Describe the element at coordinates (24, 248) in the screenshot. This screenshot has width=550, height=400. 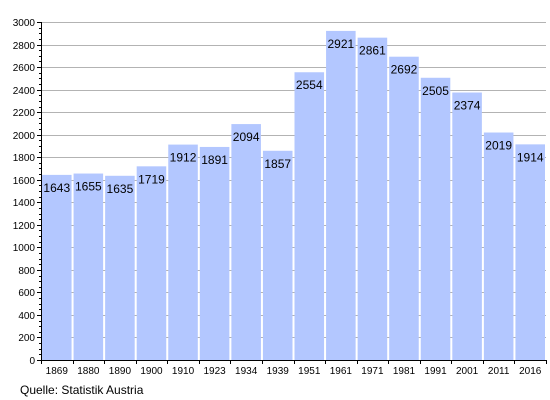
I see `y-tick-label: 1000` at that location.